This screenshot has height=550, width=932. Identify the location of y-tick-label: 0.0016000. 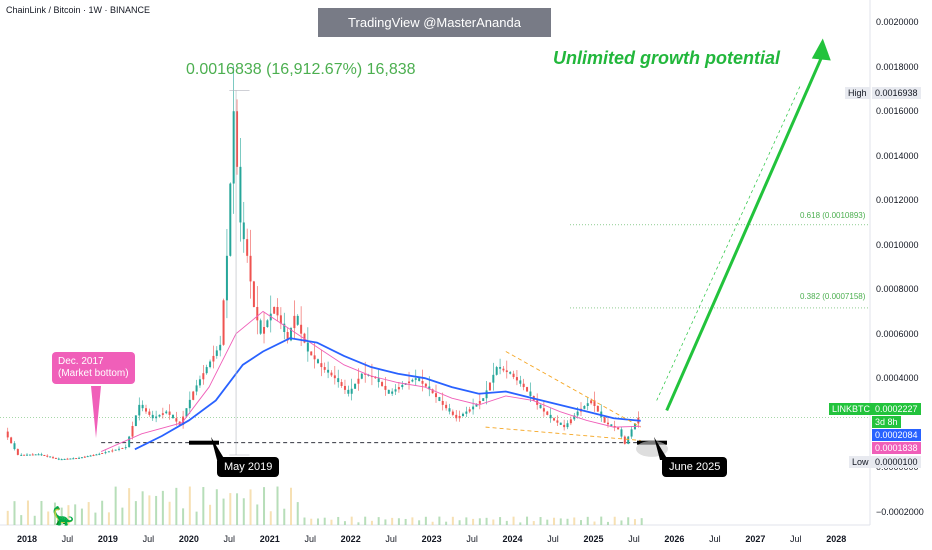
(897, 111).